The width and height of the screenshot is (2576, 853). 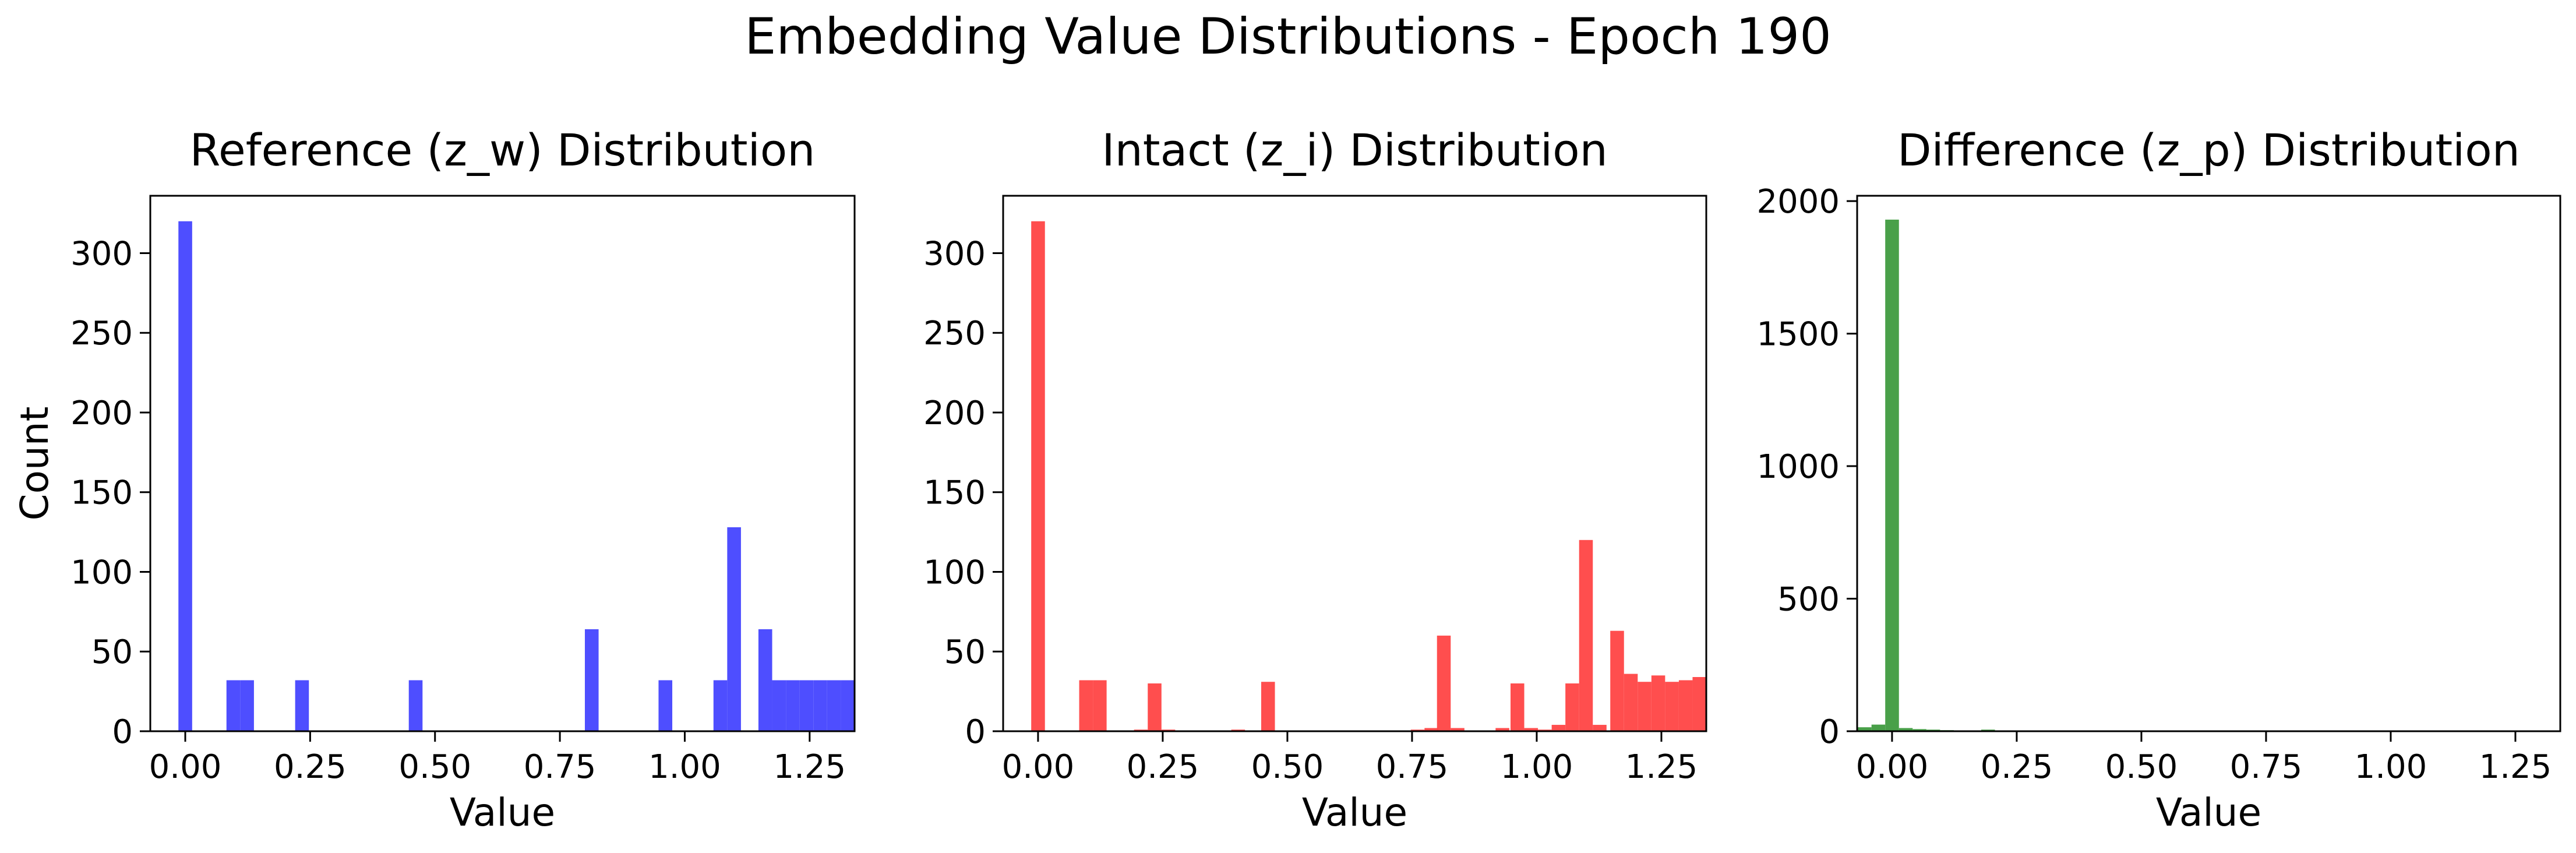 What do you see at coordinates (2141, 767) in the screenshot?
I see `difference-x-tick-label: 0.50` at bounding box center [2141, 767].